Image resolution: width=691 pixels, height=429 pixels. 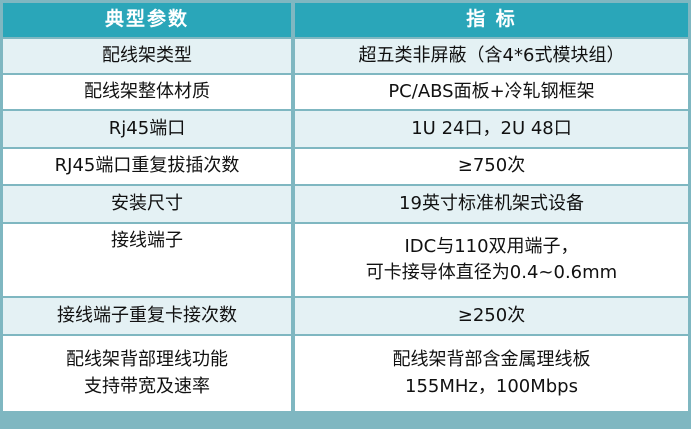 What do you see at coordinates (491, 205) in the screenshot?
I see `row-spec: 19英寸标准机架式设备` at bounding box center [491, 205].